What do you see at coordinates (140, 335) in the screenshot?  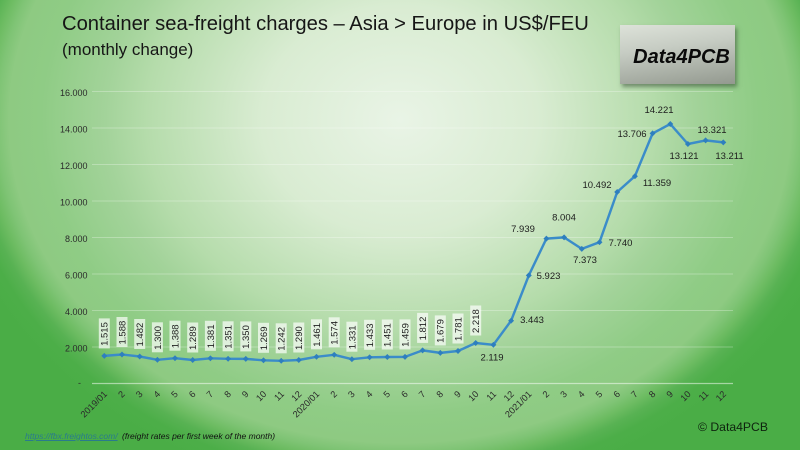 I see `svg-text: 1.482` at bounding box center [140, 335].